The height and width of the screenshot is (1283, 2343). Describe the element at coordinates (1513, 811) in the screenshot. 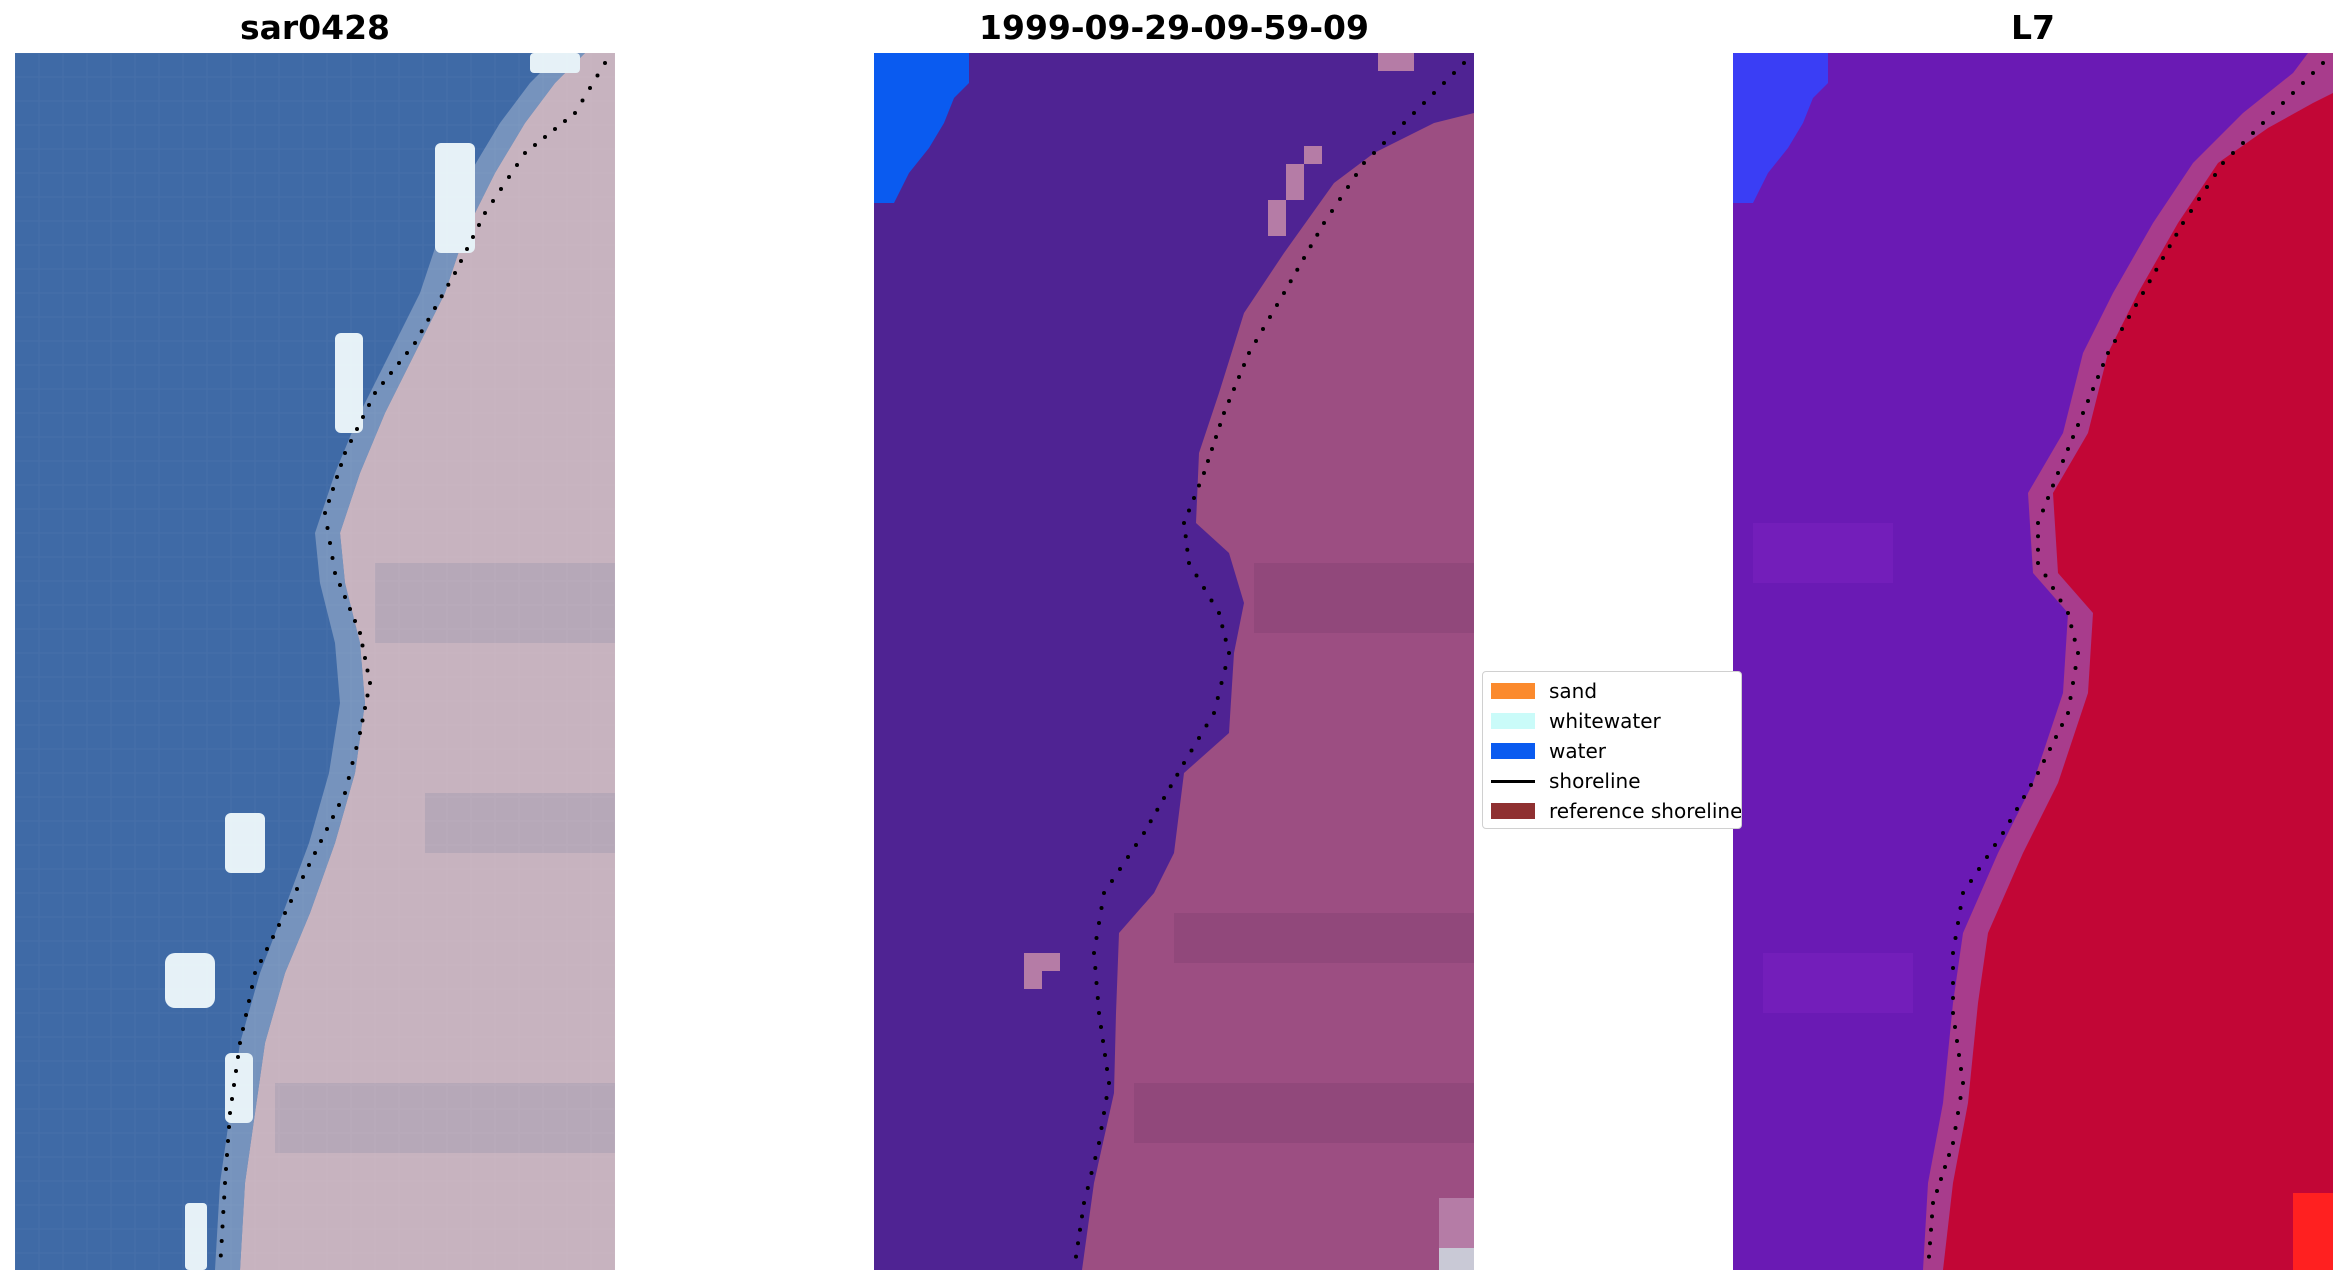

I see `legend-swatch-reference-shoreline` at that location.